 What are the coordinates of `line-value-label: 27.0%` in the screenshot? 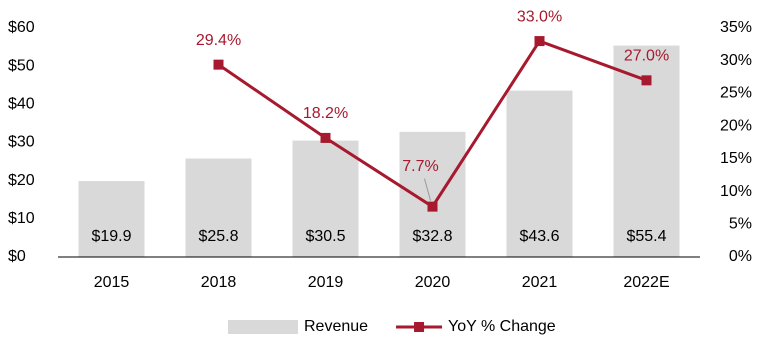 It's located at (646, 56).